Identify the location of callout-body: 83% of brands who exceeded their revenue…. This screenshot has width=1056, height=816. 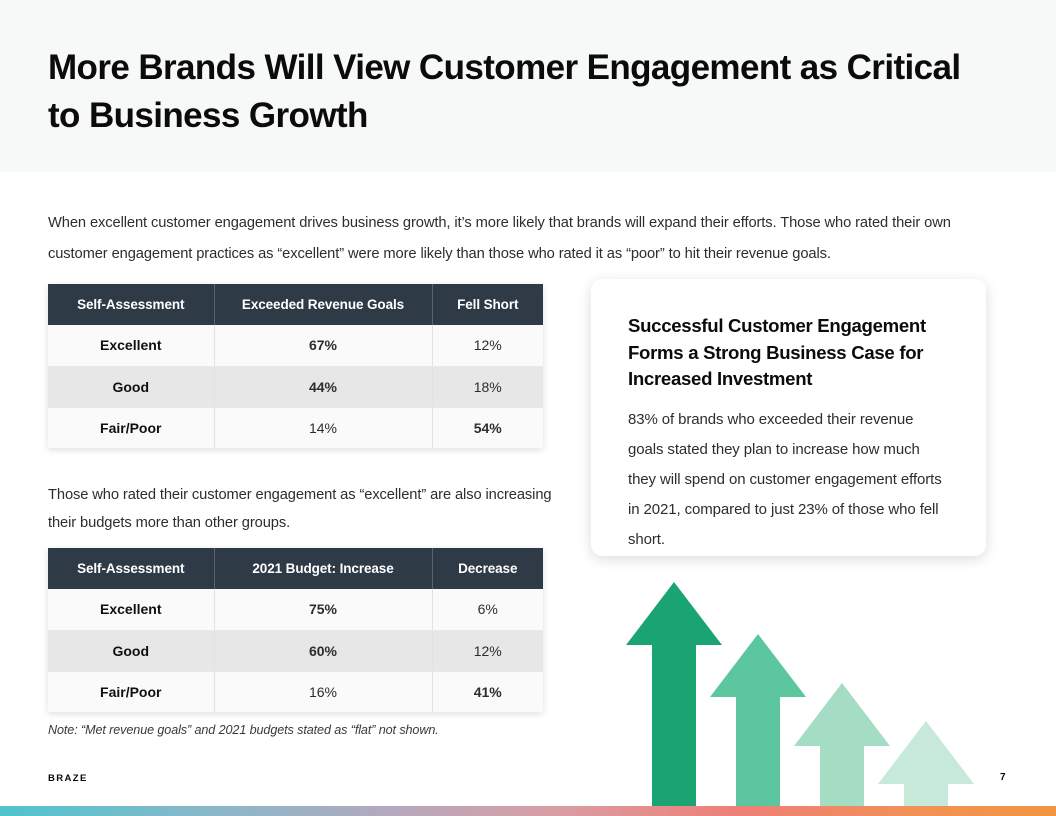
(785, 479).